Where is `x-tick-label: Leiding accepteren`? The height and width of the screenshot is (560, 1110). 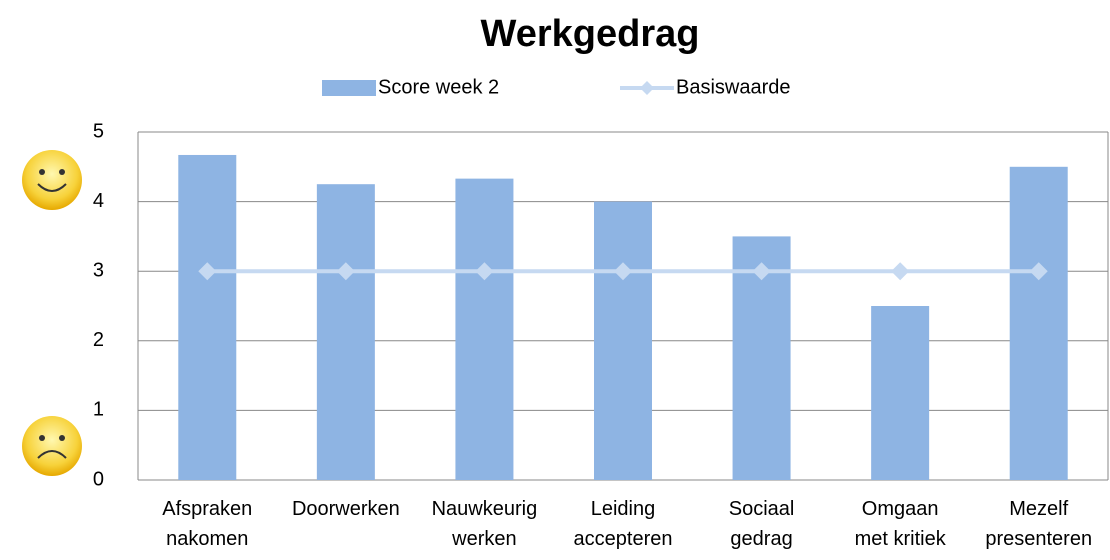 x-tick-label: Leiding accepteren is located at coordinates (623, 524).